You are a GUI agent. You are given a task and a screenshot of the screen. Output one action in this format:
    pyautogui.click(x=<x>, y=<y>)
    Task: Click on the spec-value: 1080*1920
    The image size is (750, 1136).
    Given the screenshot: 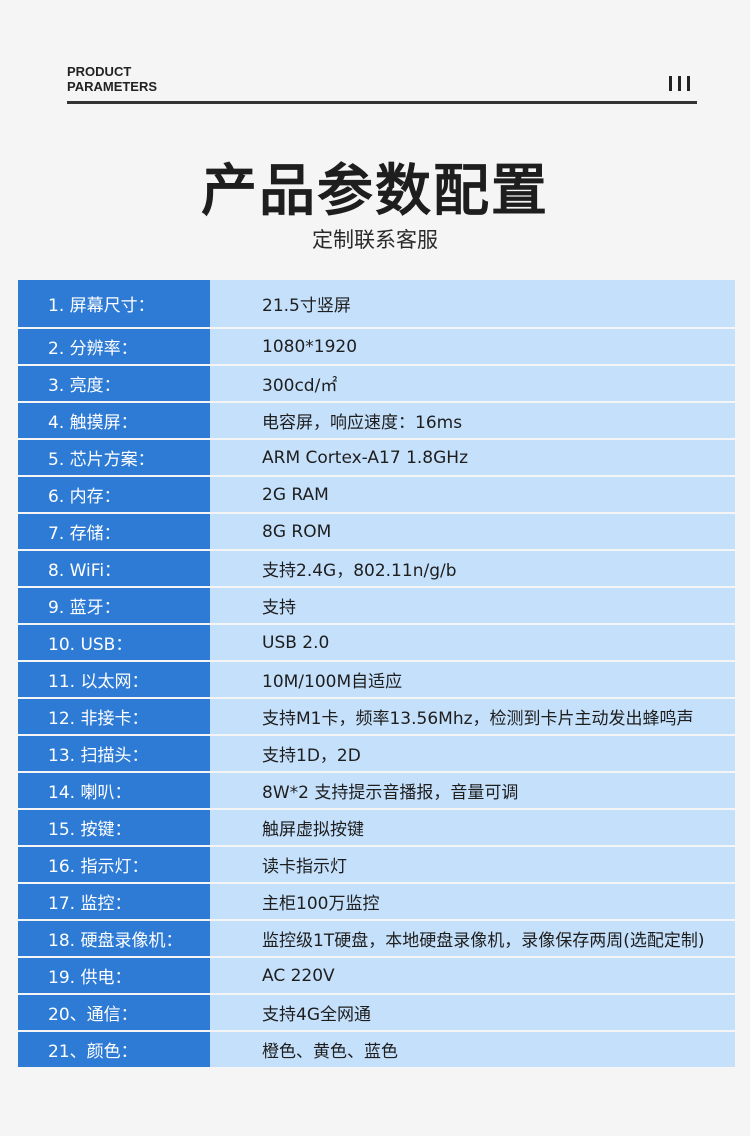 What is the action you would take?
    pyautogui.click(x=472, y=346)
    